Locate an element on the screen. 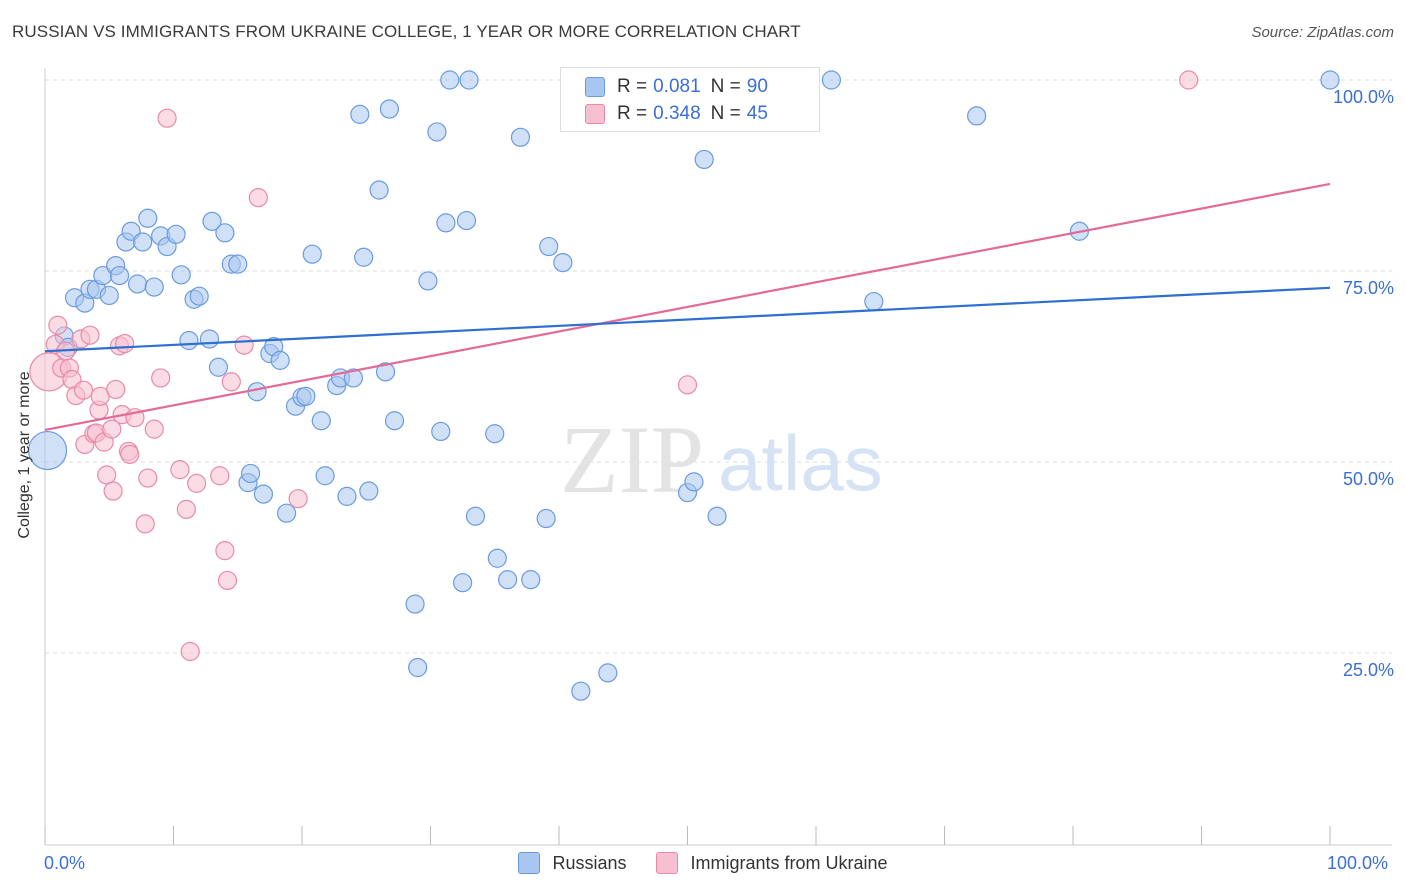 The width and height of the screenshot is (1406, 892). russians-legend-swatch is located at coordinates (529, 863).